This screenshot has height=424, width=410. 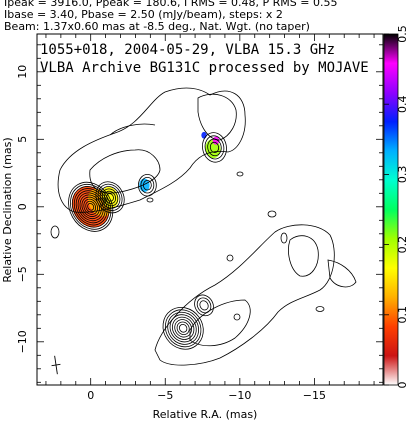 I want to click on y-axis-label: Relative Declination (mas), so click(x=7, y=209).